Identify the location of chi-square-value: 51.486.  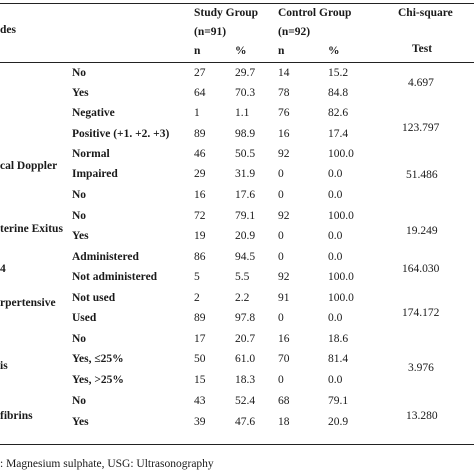
(422, 175).